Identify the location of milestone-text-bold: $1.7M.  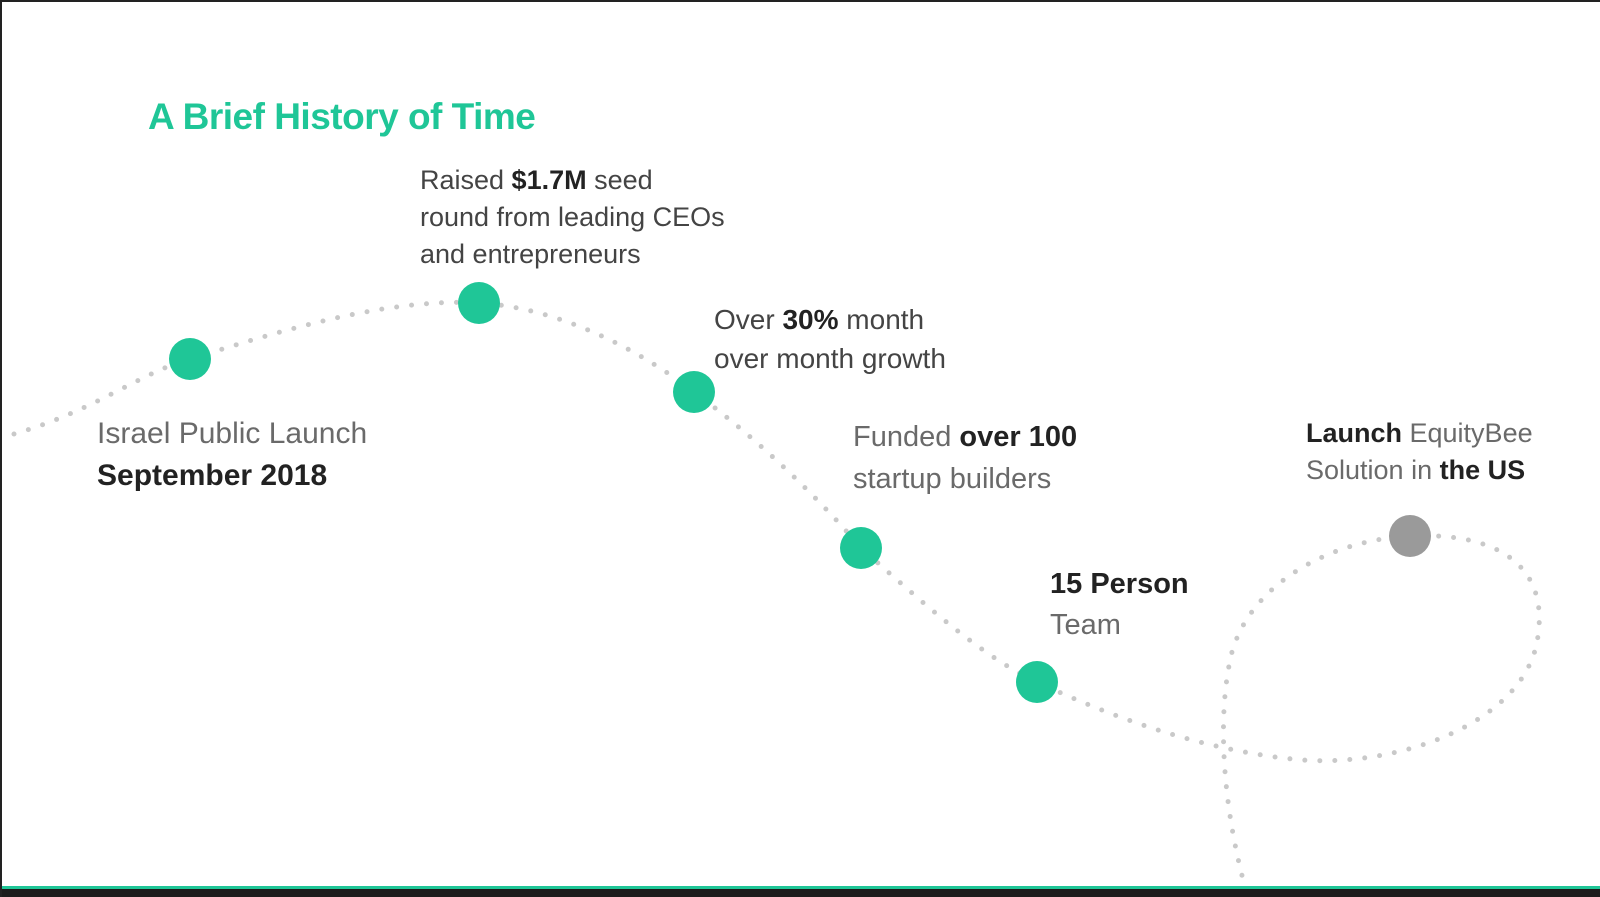
(549, 180).